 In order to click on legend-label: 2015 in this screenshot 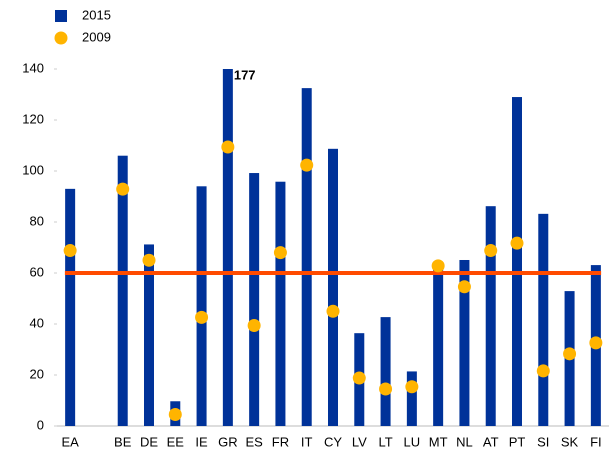, I will do `click(96, 14)`.